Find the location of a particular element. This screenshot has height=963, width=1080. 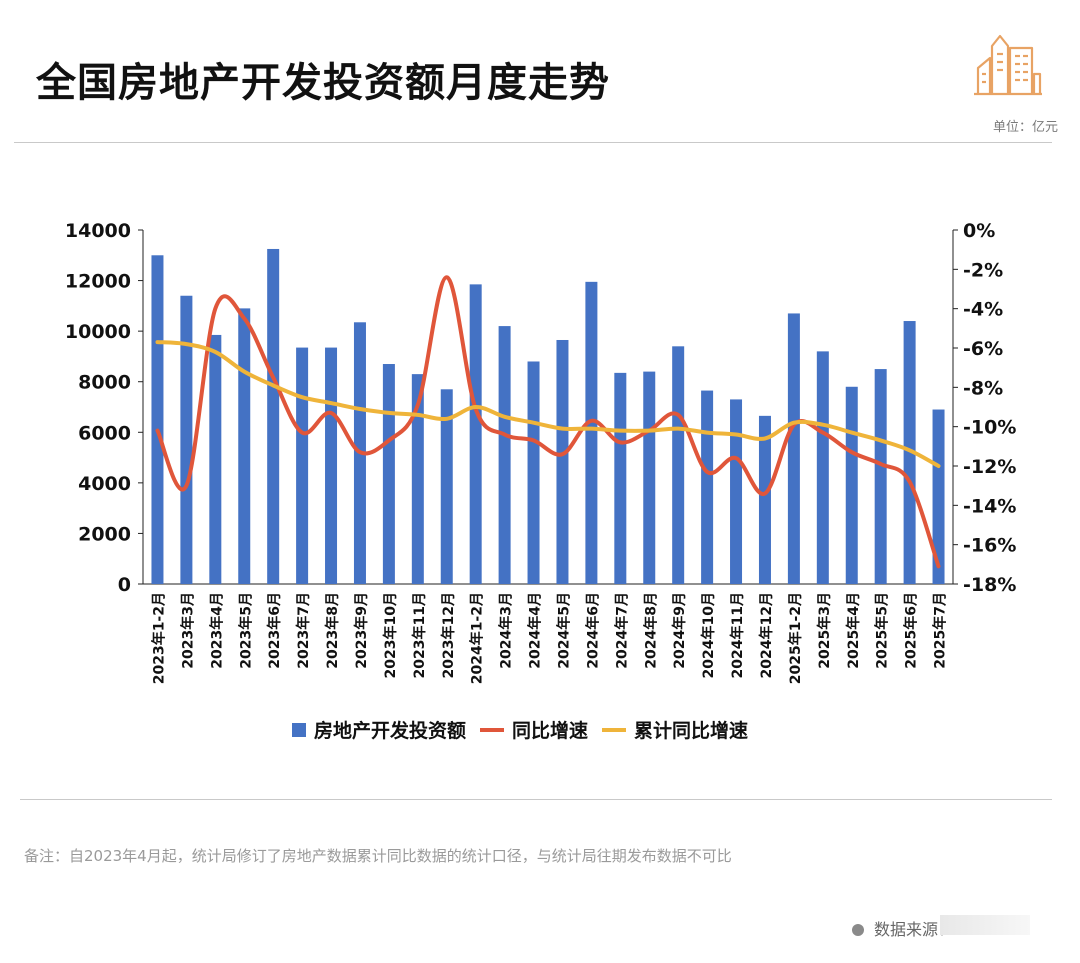

x-tick-label: 2023年12月 is located at coordinates (448, 635).